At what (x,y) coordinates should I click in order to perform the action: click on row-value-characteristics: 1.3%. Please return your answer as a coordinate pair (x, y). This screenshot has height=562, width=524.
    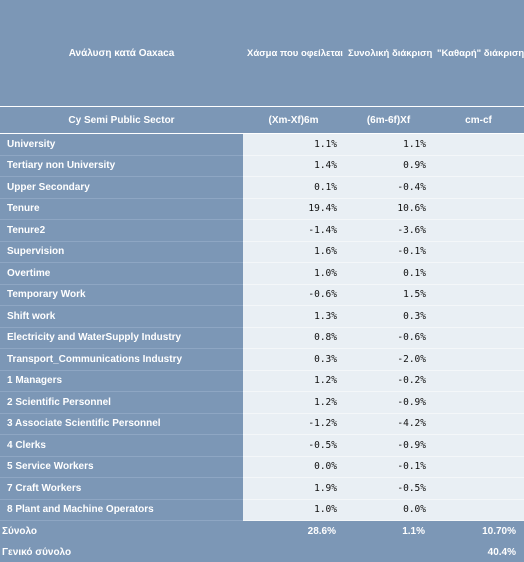
    Looking at the image, I should click on (293, 316).